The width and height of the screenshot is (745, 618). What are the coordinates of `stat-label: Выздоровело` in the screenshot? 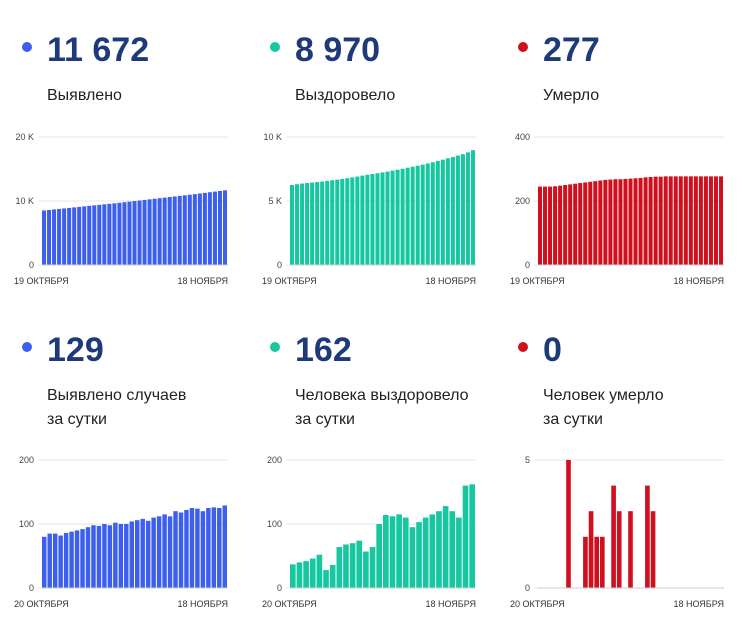 It's located at (345, 96).